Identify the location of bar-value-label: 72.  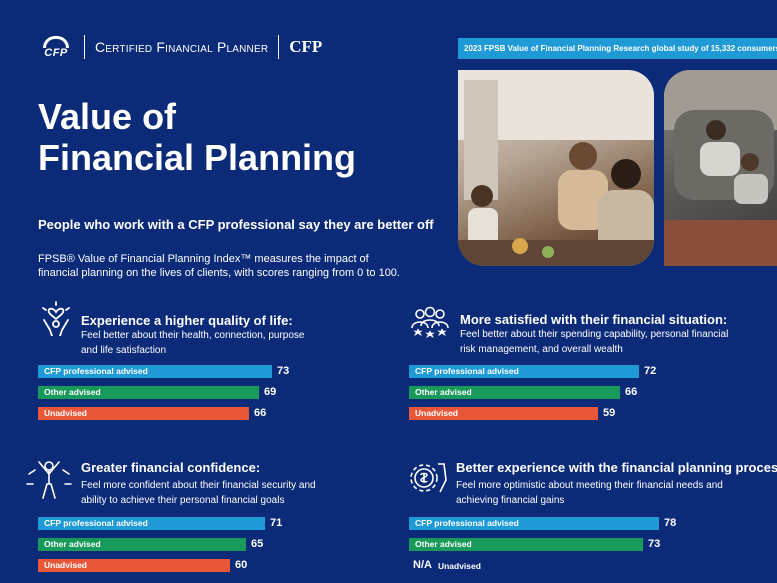
(650, 371).